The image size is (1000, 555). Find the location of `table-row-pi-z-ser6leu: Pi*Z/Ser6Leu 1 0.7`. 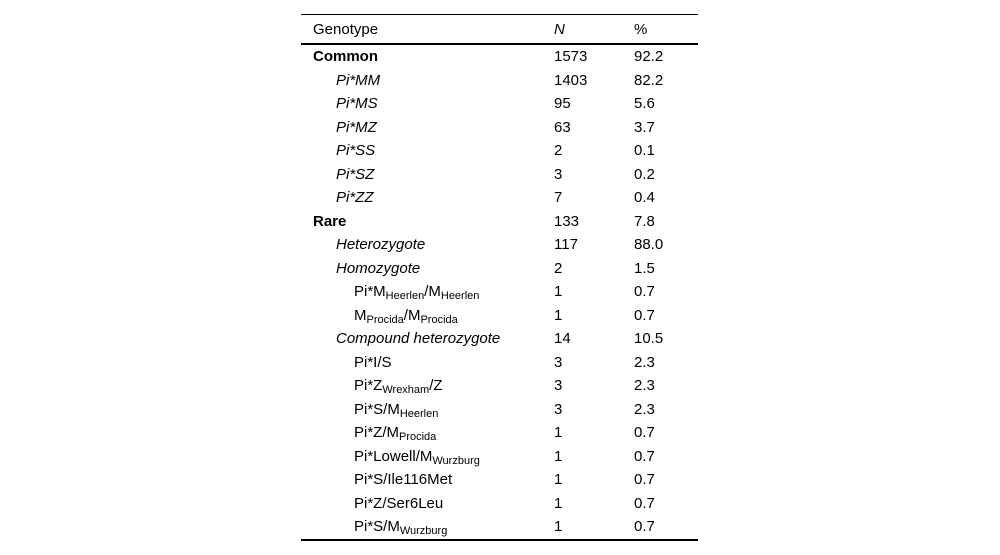

table-row-pi-z-ser6leu: Pi*Z/Ser6Leu 1 0.7 is located at coordinates (499, 504).